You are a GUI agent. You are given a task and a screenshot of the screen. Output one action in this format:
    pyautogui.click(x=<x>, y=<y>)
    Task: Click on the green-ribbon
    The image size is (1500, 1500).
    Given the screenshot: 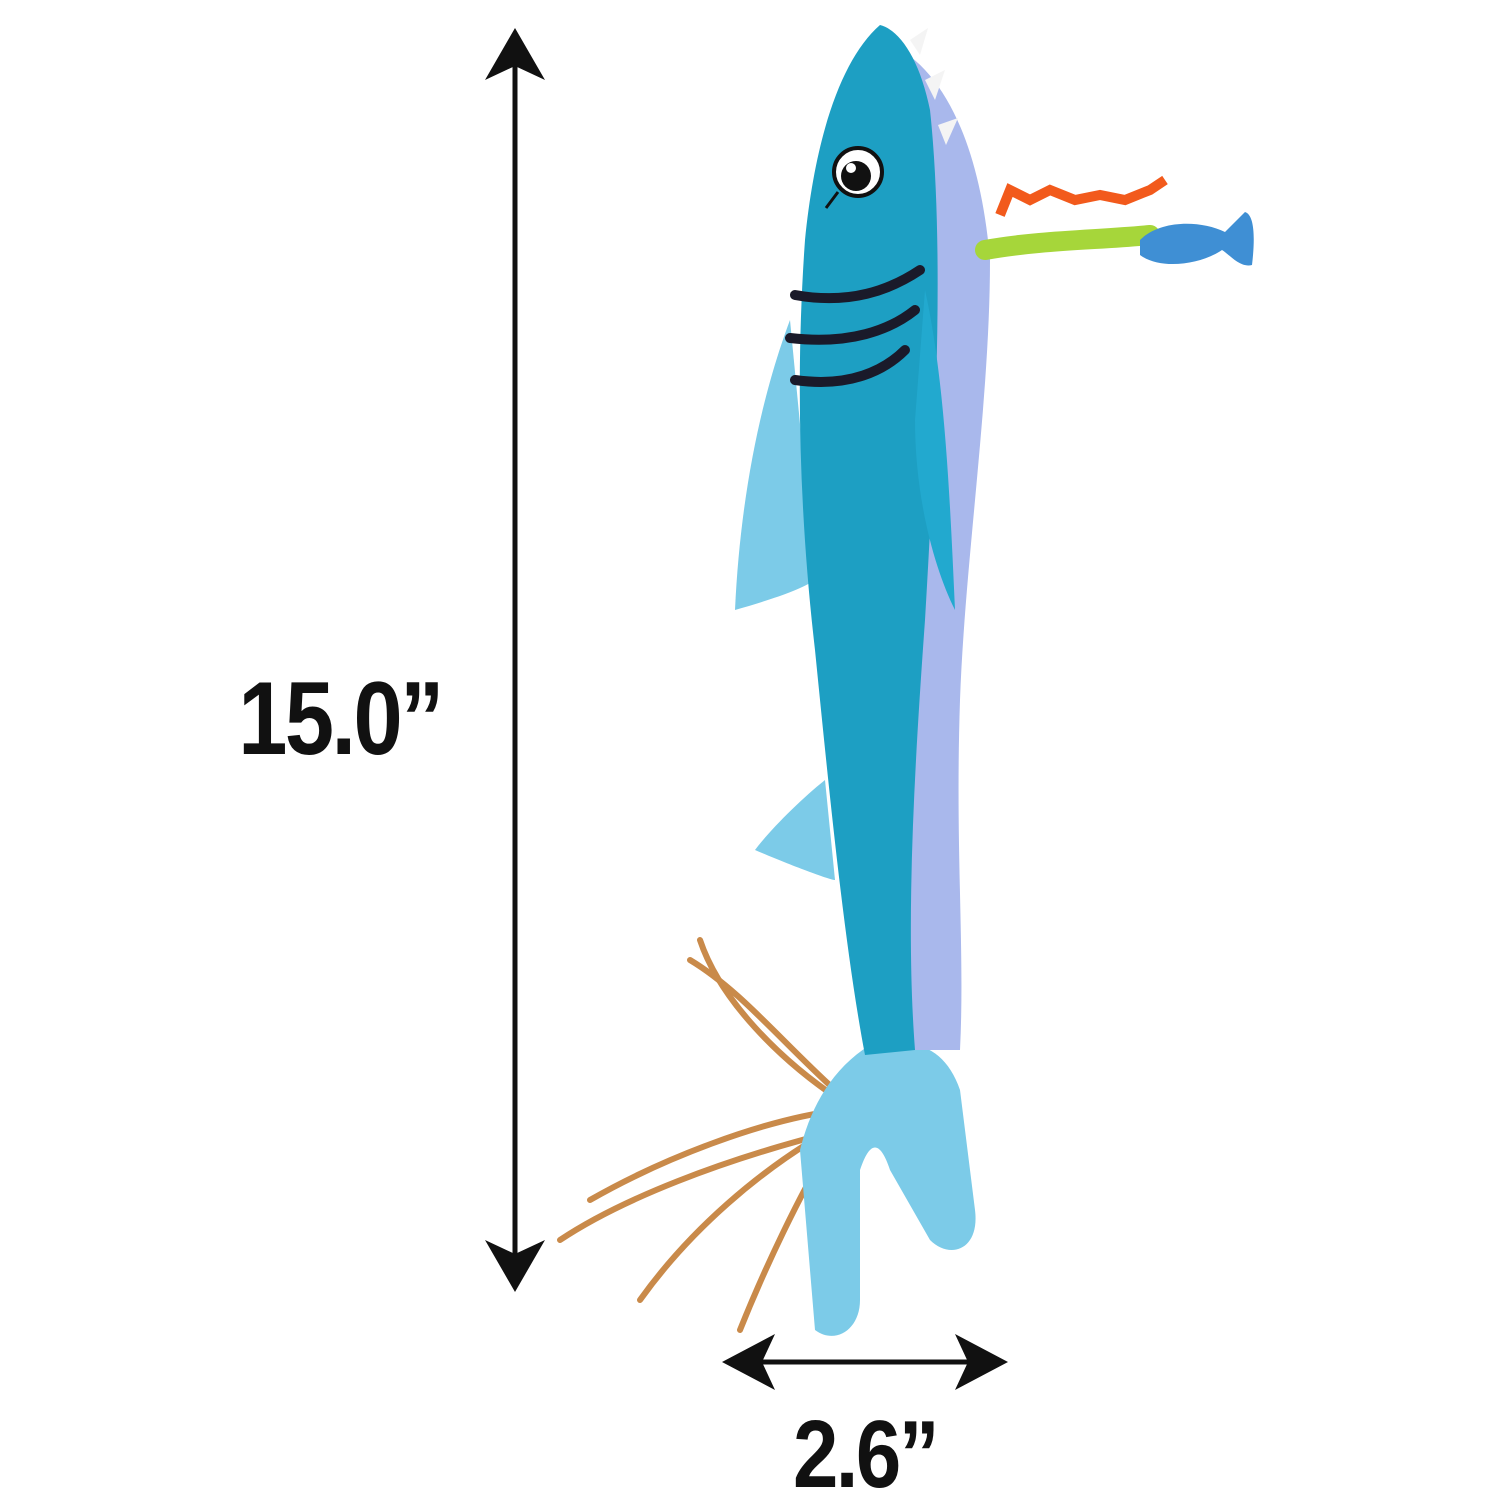 What is the action you would take?
    pyautogui.click(x=1067, y=242)
    